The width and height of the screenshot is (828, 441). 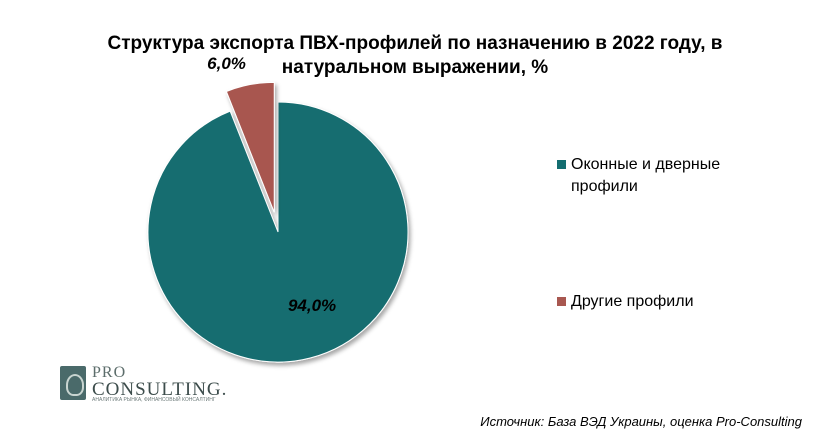 I want to click on logo-pro-text: PRO, so click(x=109, y=372).